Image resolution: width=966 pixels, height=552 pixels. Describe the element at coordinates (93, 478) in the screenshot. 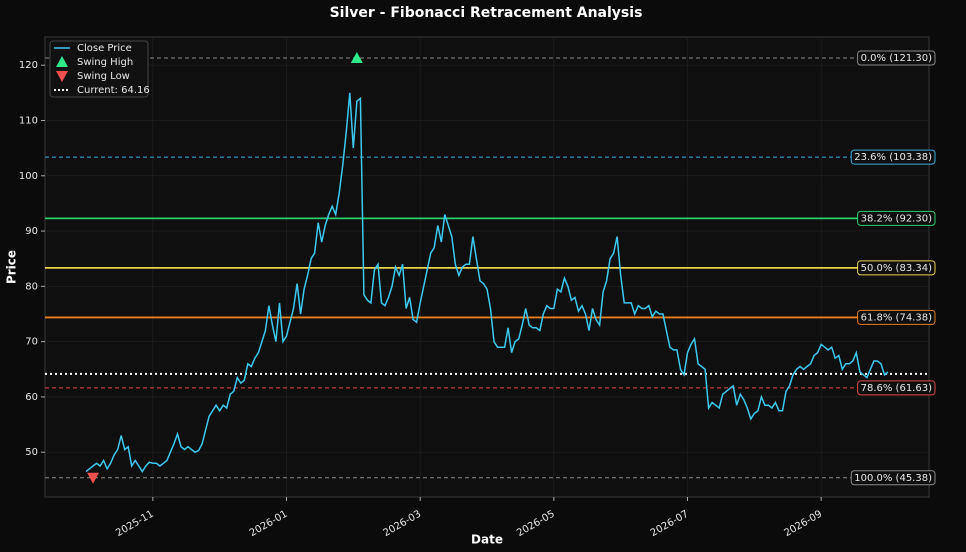

I see `swing-low-marker` at that location.